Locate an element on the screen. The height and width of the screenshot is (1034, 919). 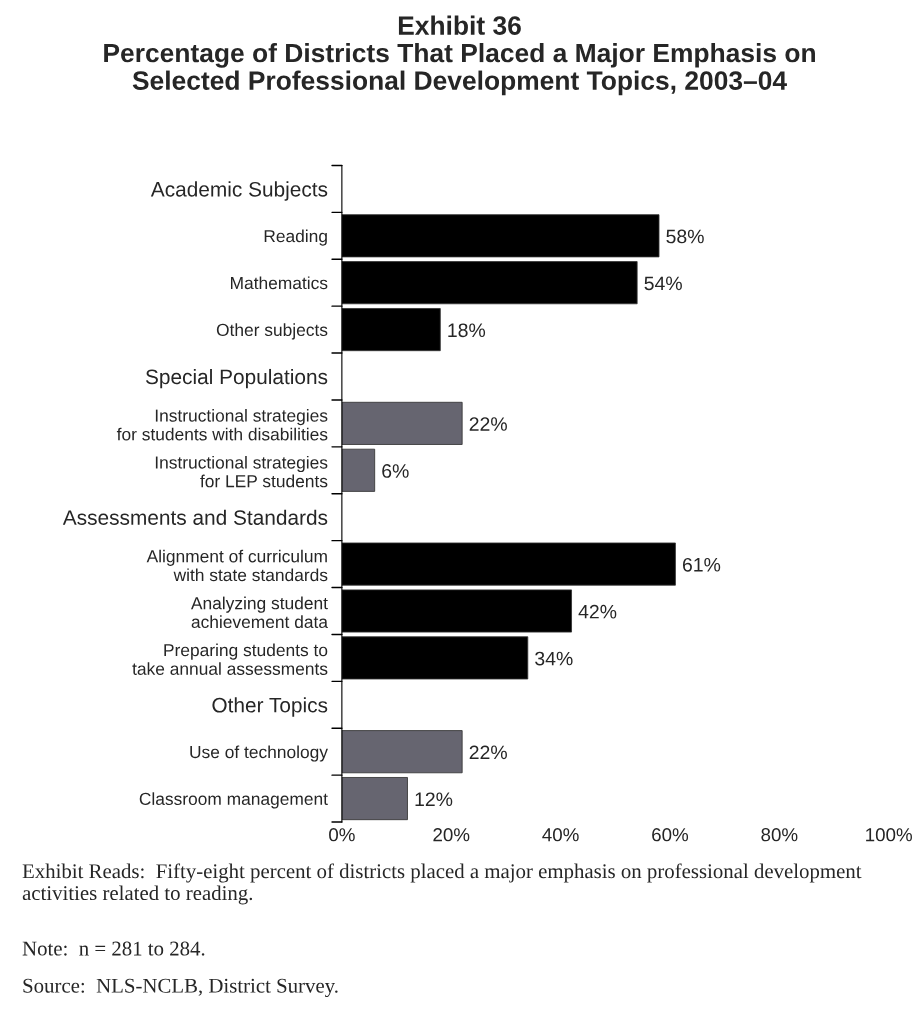
x-tick-label: 20% is located at coordinates (451, 835).